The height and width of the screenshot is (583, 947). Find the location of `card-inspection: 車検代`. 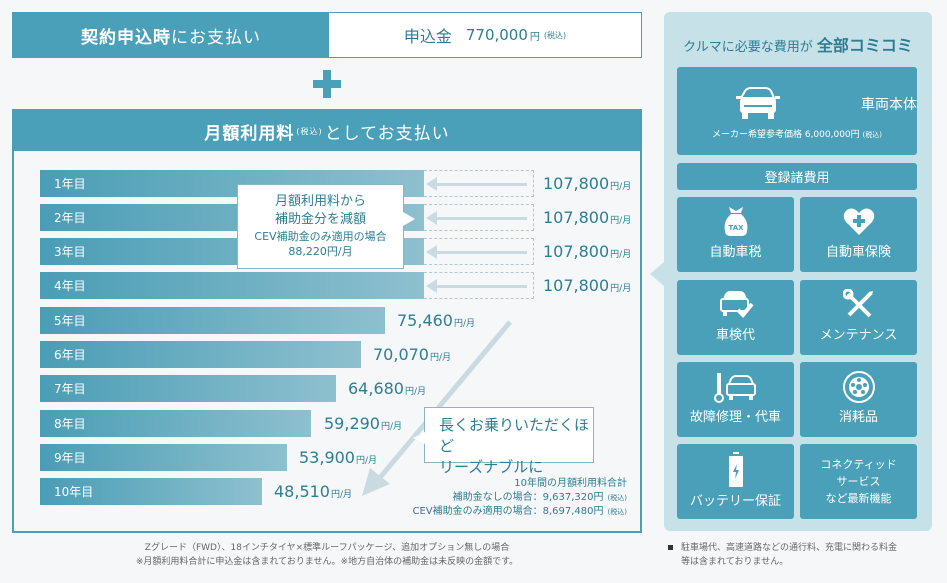

card-inspection: 車検代 is located at coordinates (735, 317).